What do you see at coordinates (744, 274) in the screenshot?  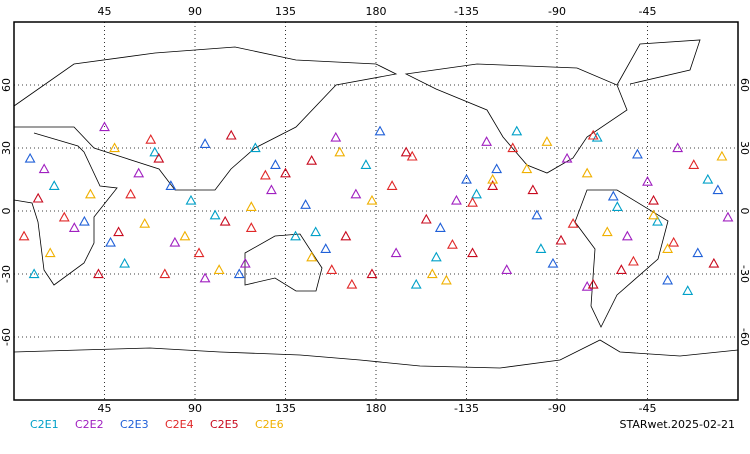 I see `y-tick-label: -30` at bounding box center [744, 274].